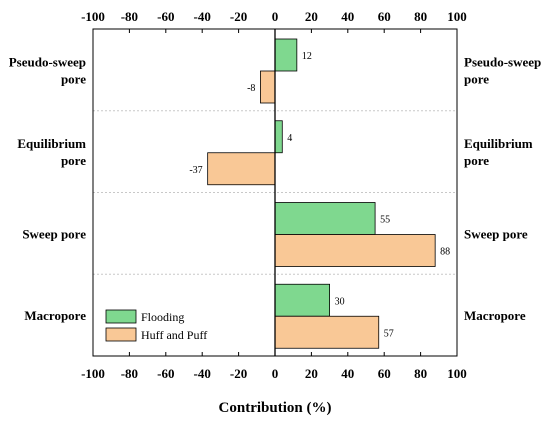 The image size is (550, 421). What do you see at coordinates (156, 325) in the screenshot?
I see `legend: Flooding Huff and Puff` at bounding box center [156, 325].